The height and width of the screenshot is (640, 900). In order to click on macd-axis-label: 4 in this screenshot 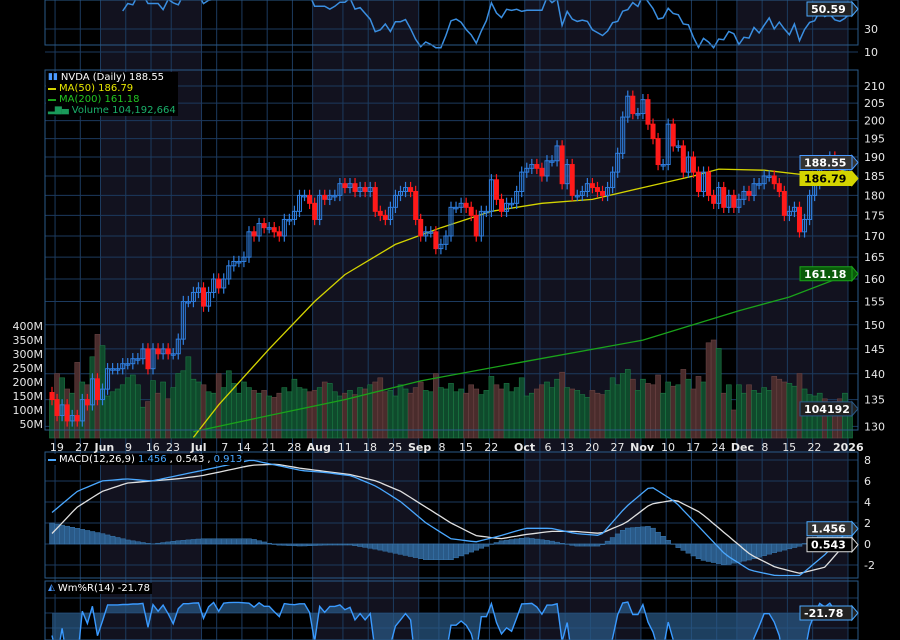, I will do `click(867, 502)`.